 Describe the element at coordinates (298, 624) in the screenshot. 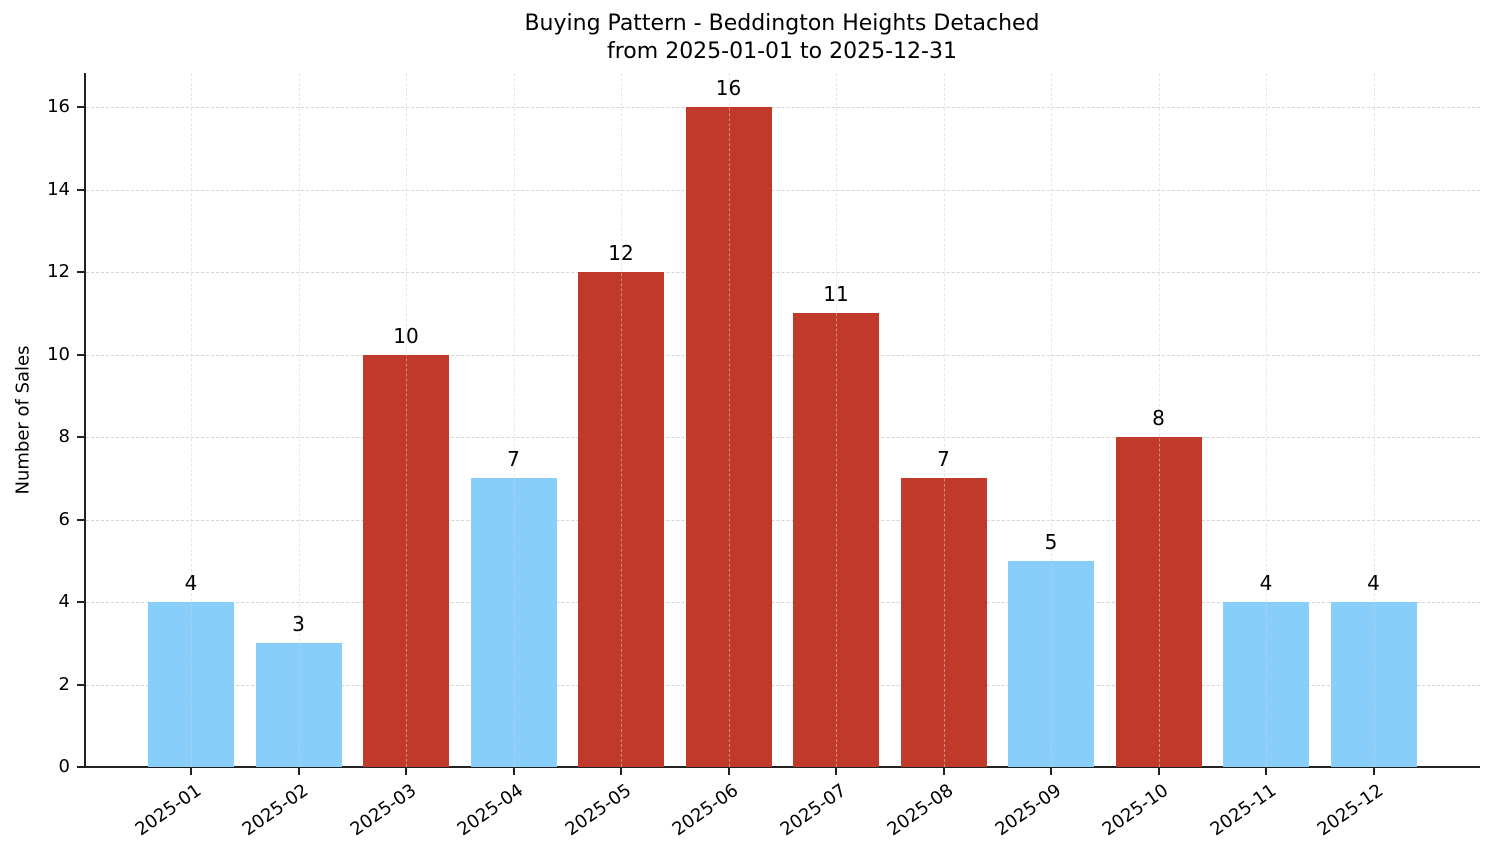

I see `bar-value-label: 3` at that location.